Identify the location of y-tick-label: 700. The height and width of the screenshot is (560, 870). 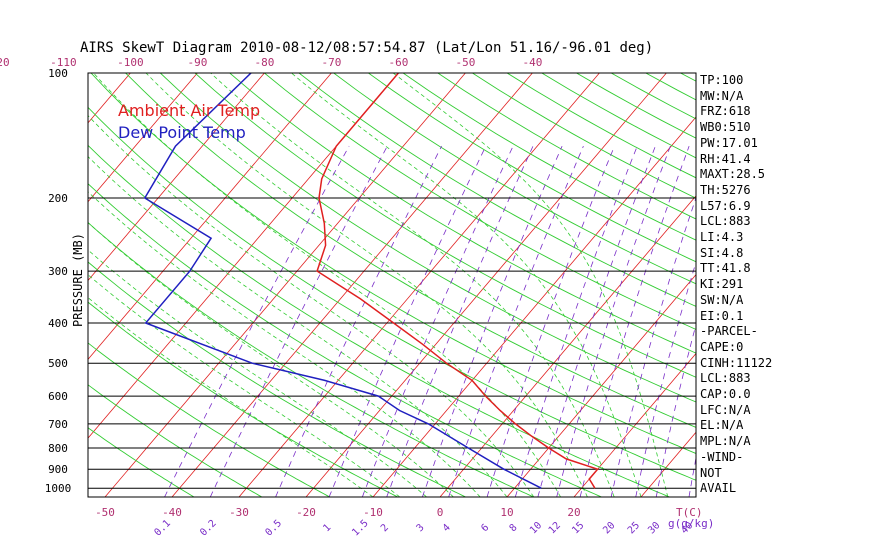
(58, 424).